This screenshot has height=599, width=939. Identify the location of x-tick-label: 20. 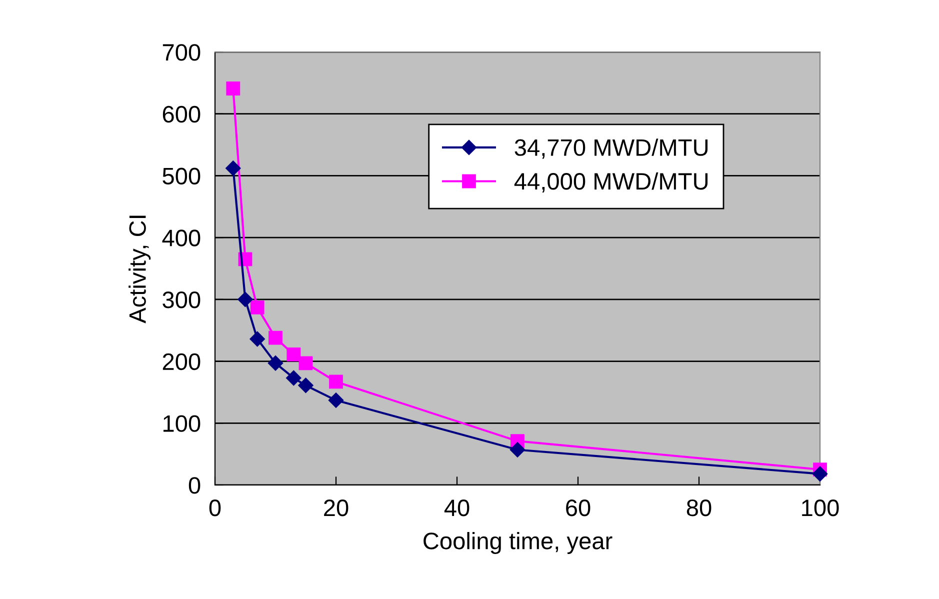
(336, 508).